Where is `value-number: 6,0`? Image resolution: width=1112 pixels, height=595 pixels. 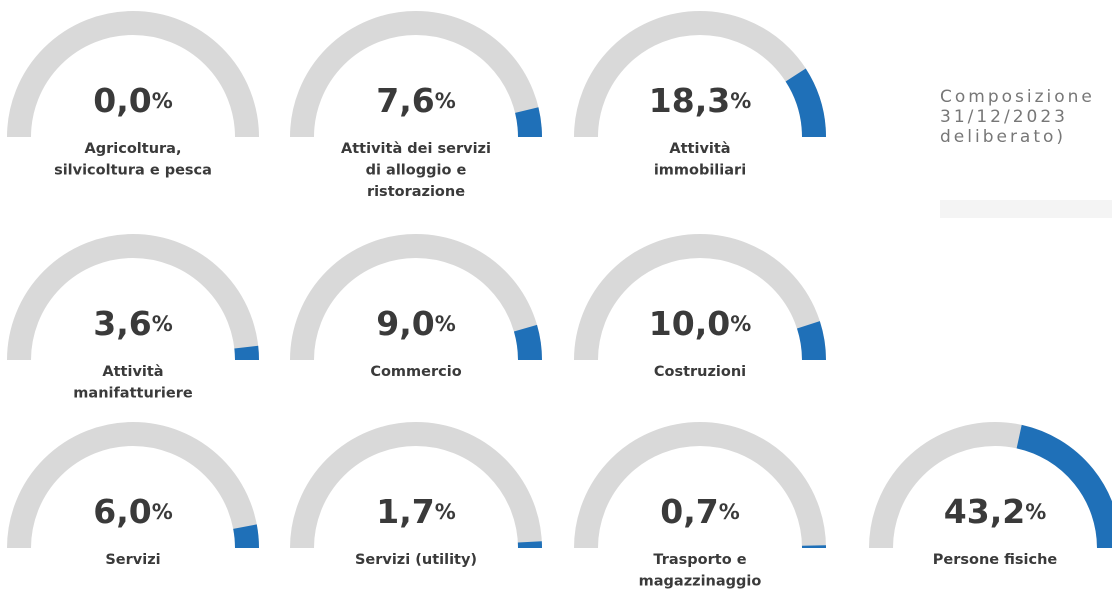 value-number: 6,0 is located at coordinates (122, 511).